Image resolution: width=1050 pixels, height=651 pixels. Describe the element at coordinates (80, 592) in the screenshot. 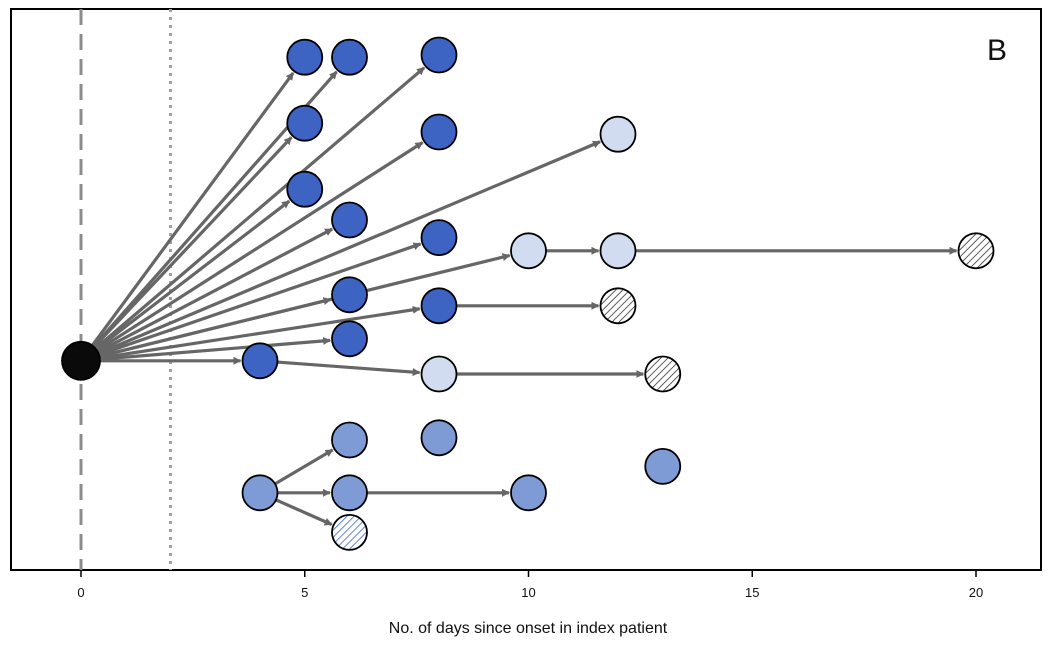

I see `x-tick-label: 0` at that location.